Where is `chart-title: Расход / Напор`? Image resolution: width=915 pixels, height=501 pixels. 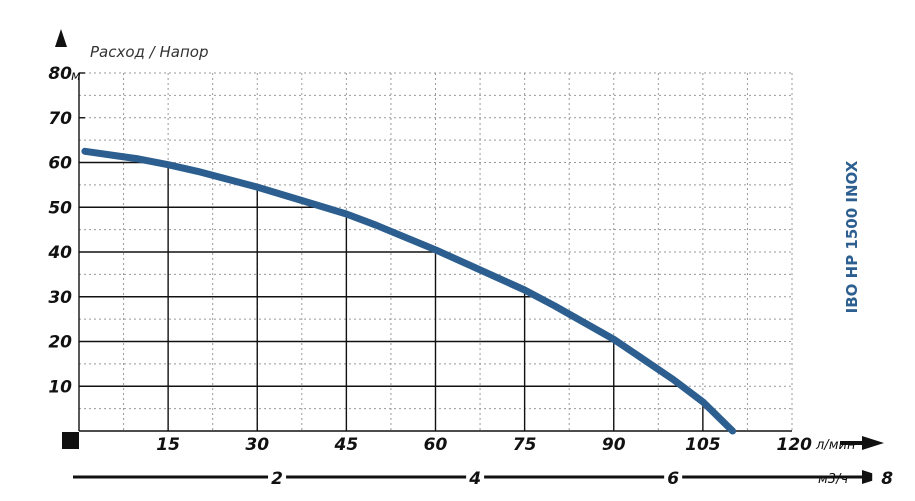
chart-title: Расход / Напор is located at coordinates (149, 52).